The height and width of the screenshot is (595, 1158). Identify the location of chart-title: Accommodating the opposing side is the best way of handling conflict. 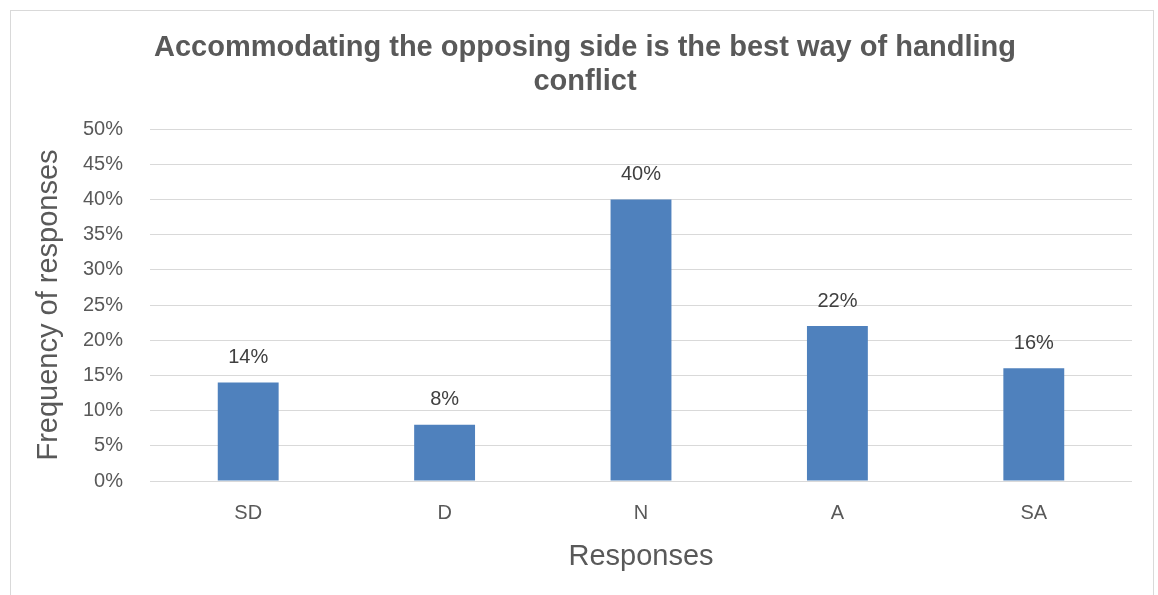
(585, 63).